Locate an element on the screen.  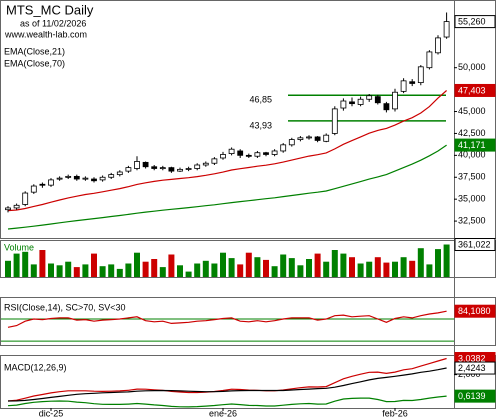
y-tick-label: 42,500 is located at coordinates (472, 133).